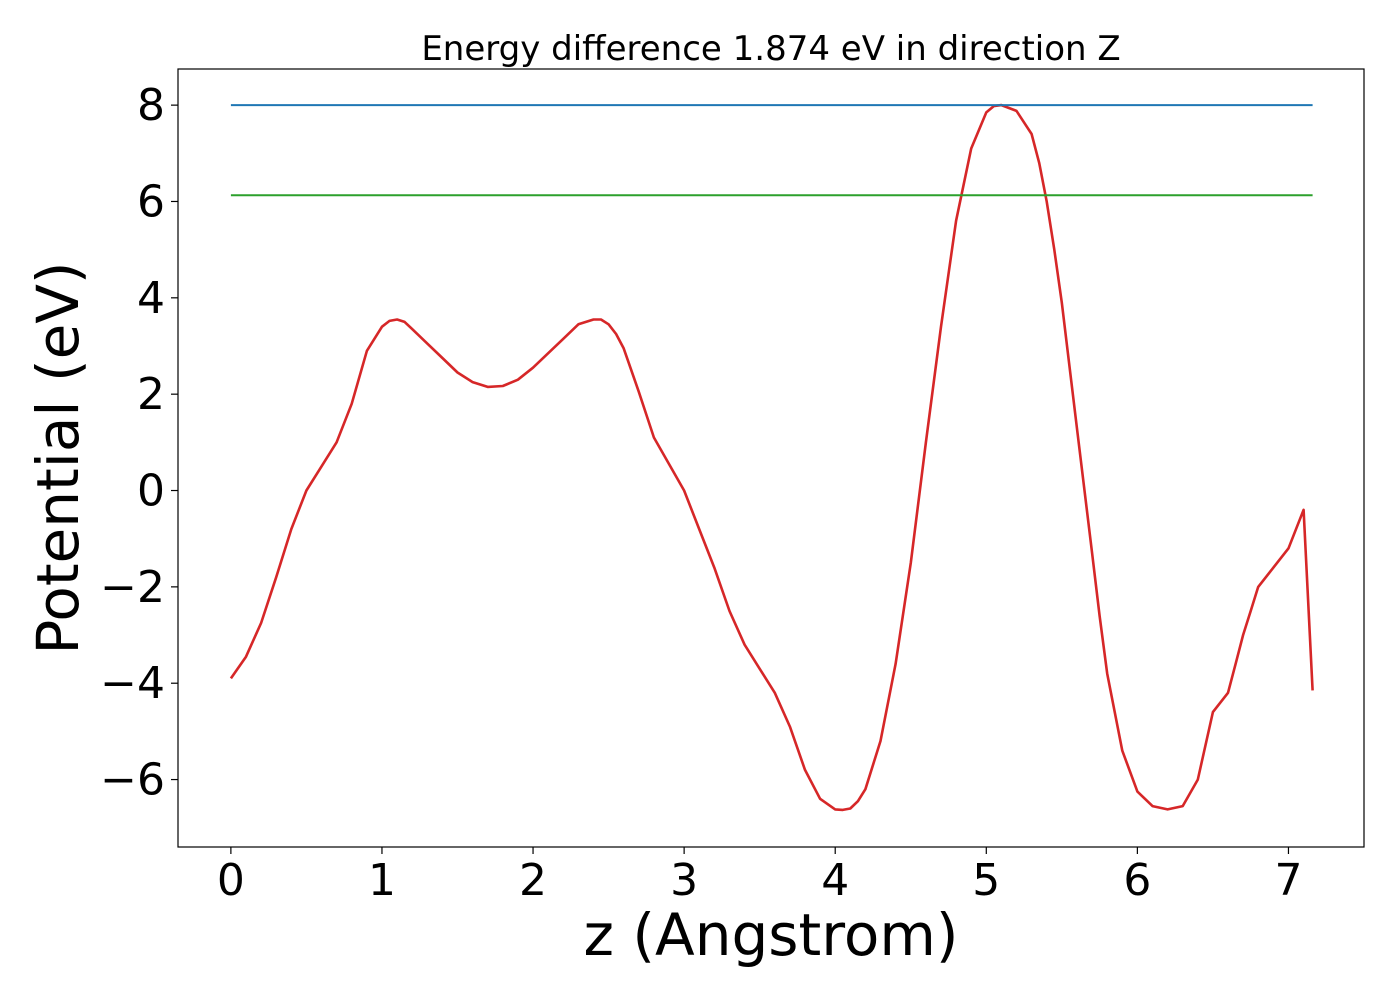  Describe the element at coordinates (759, 876) in the screenshot. I see `x-axis: 0 1 2 3 4 5 6 7` at that location.